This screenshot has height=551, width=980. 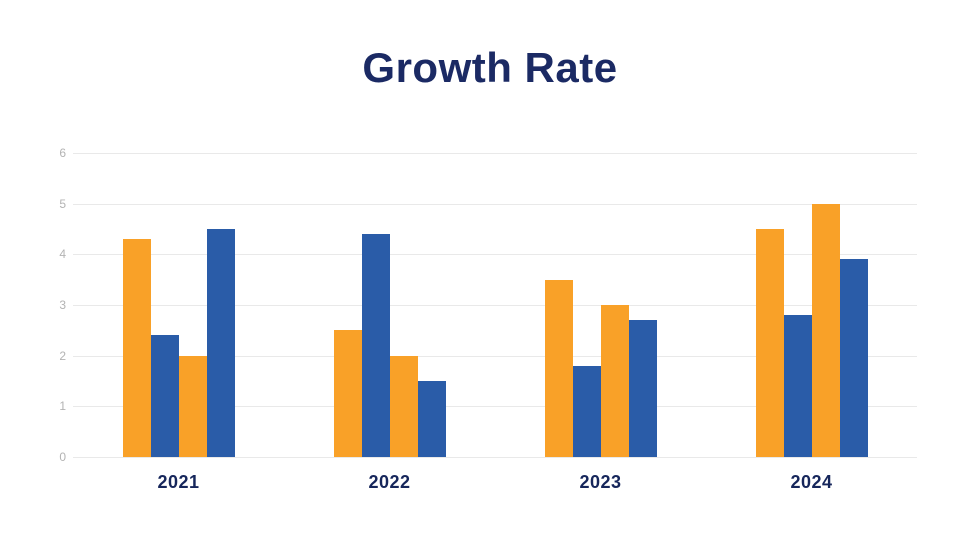 What do you see at coordinates (375, 345) in the screenshot?
I see `bar-2022-series2` at bounding box center [375, 345].